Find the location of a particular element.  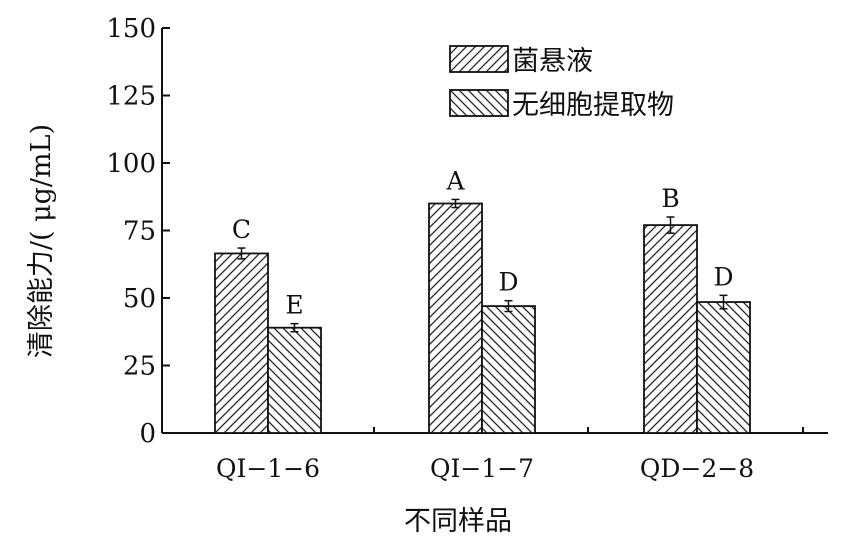

significance-label: B is located at coordinates (670, 198).